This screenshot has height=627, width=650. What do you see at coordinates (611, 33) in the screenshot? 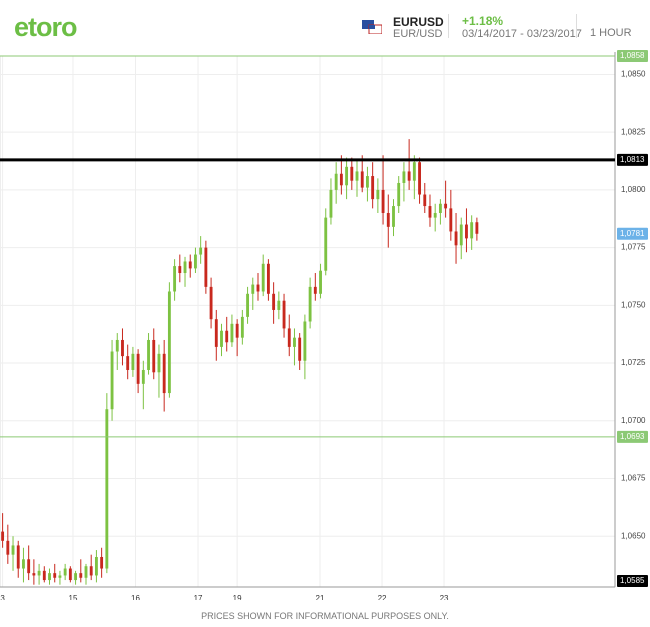
I see `interval: 1 HOUR` at bounding box center [611, 33].